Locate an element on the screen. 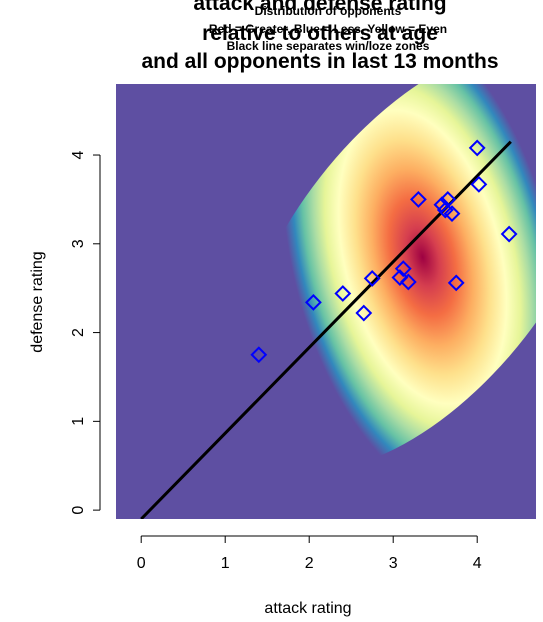 This screenshot has width=543, height=622. x-tick-label: 2 is located at coordinates (309, 563).